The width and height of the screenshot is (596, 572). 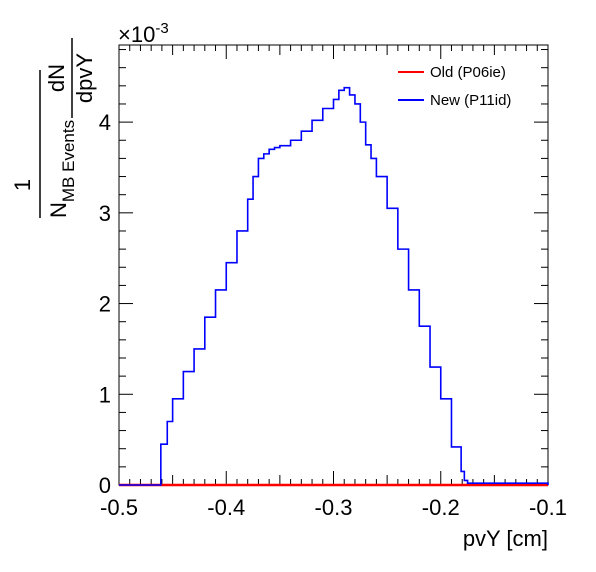 What do you see at coordinates (84, 78) in the screenshot?
I see `y-title-dpvy: dpvY` at bounding box center [84, 78].